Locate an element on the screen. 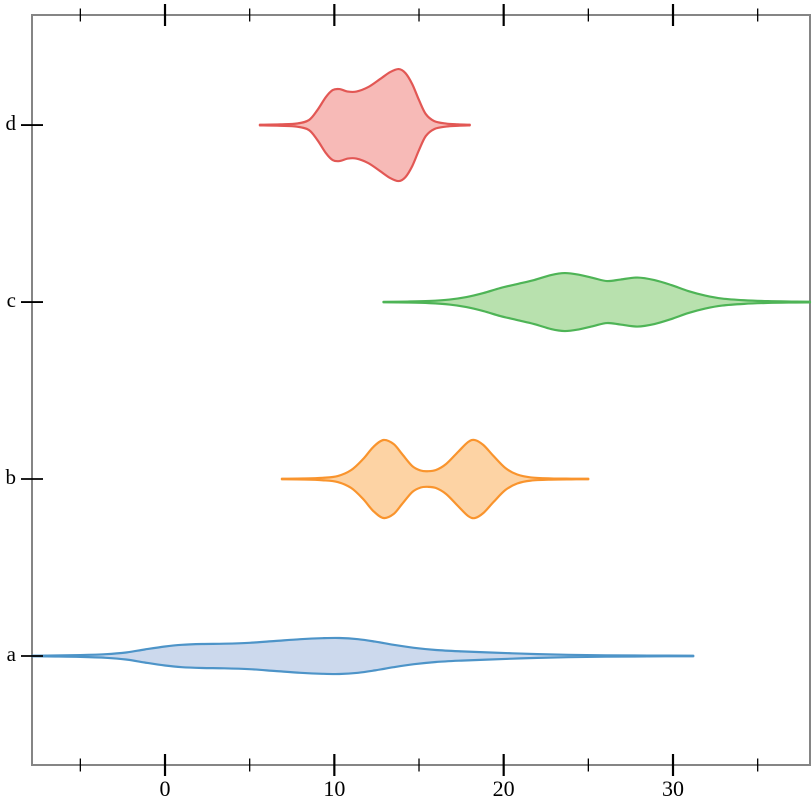 The height and width of the screenshot is (812, 812). y-category-label: a is located at coordinates (12, 654).